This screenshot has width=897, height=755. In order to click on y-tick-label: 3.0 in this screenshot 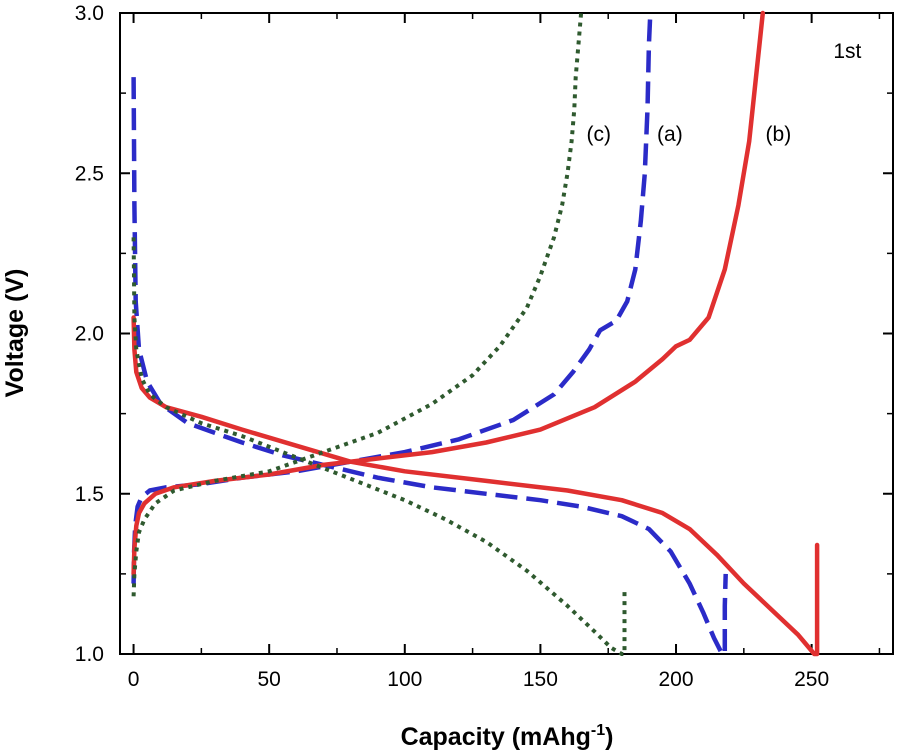, I will do `click(89, 13)`.